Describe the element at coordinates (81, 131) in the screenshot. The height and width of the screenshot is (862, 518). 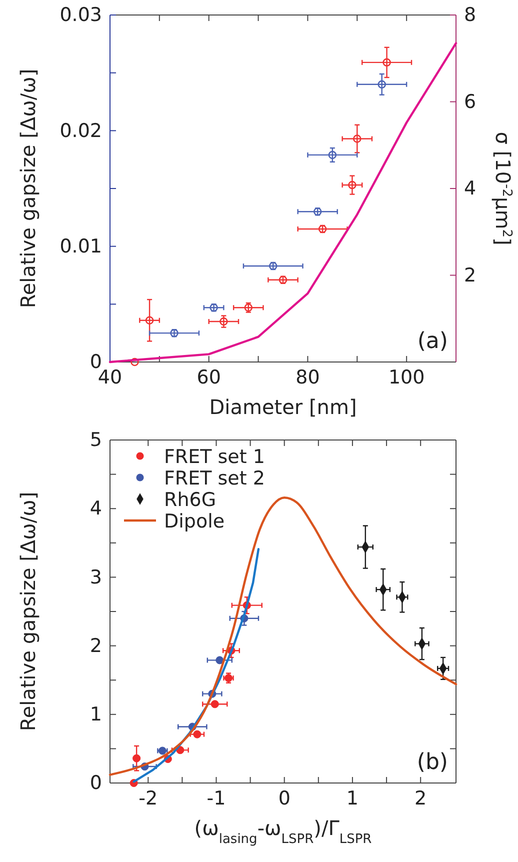
I see `y-tick-label: 0.02` at that location.